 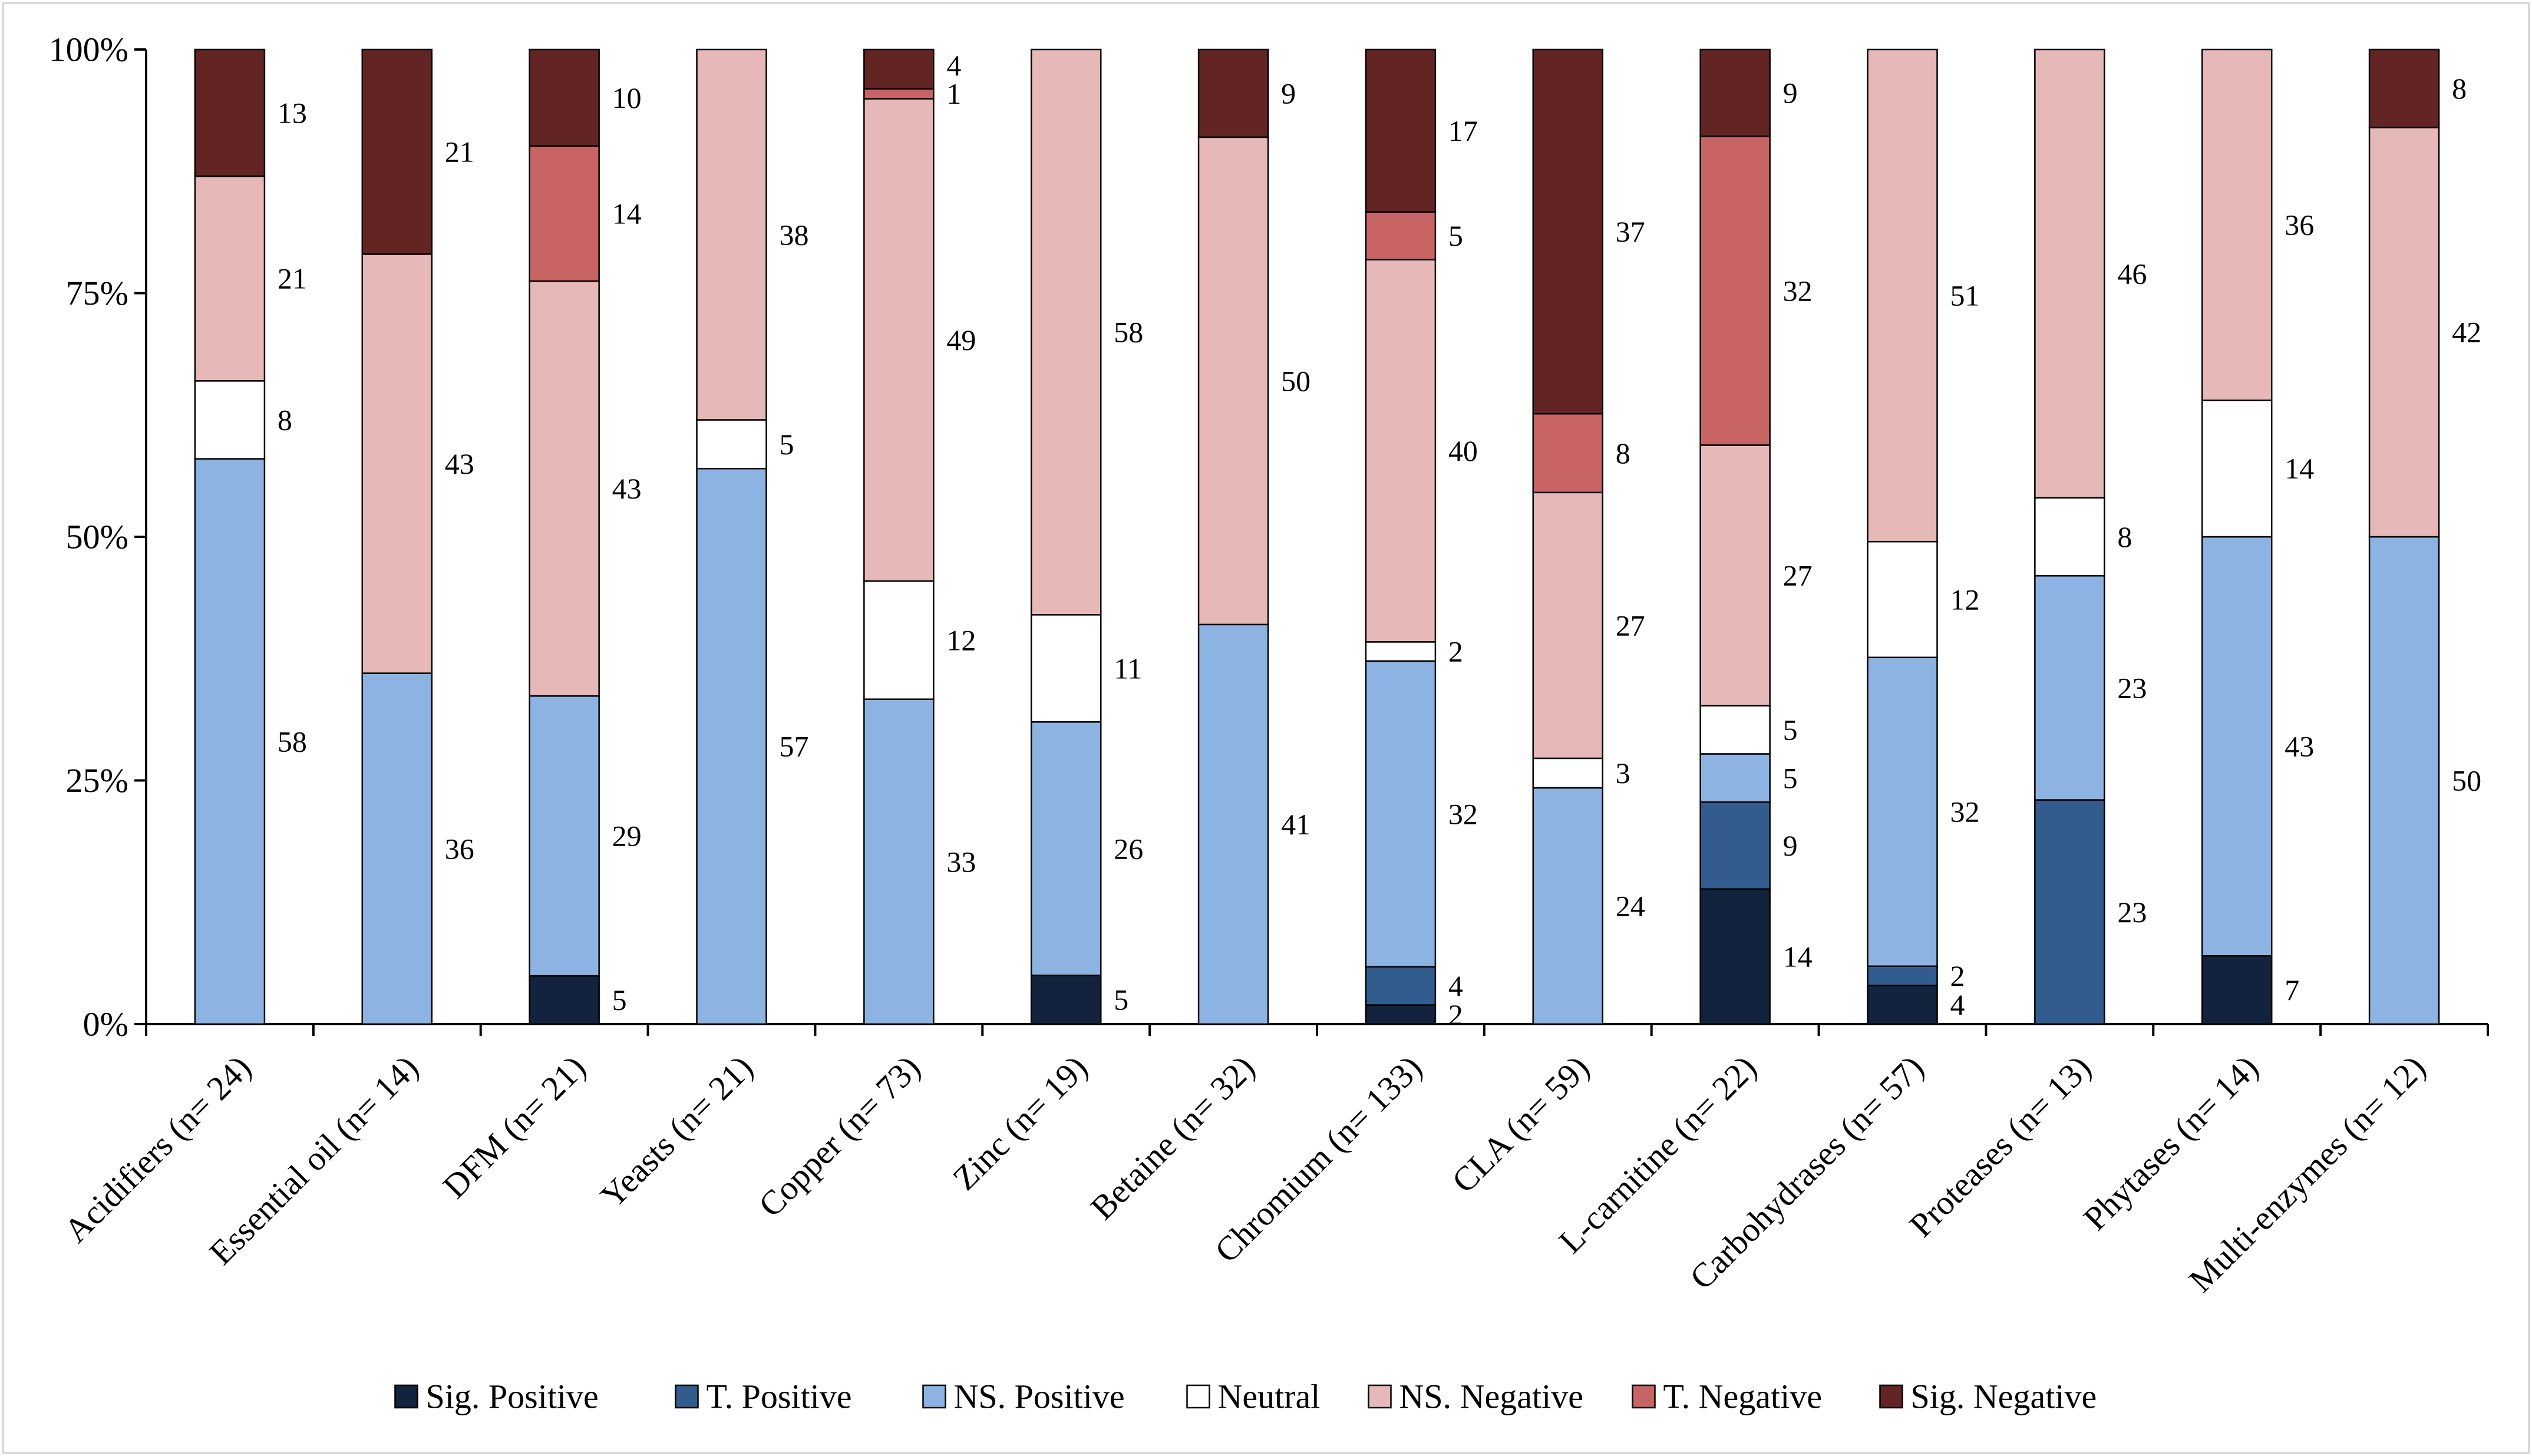 I want to click on y-tick-label: 50%, so click(x=97, y=537).